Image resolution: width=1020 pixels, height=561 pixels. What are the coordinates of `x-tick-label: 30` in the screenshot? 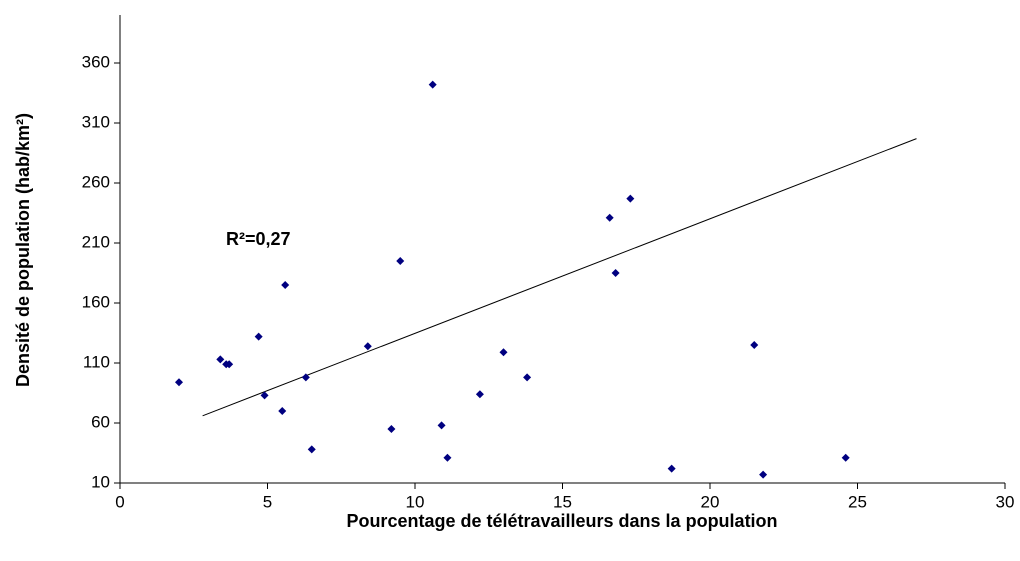 It's located at (1005, 501).